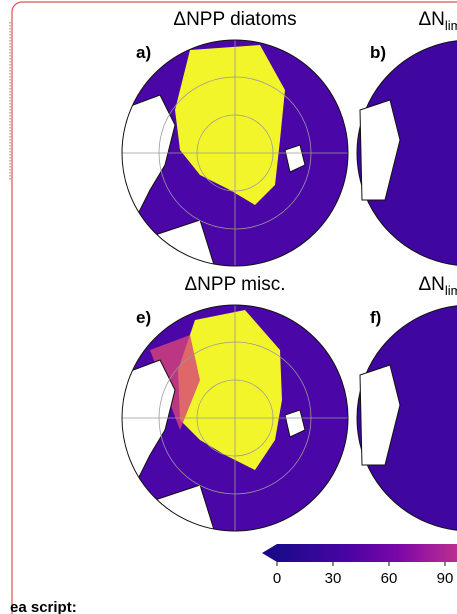 Image resolution: width=457 pixels, height=614 pixels. What do you see at coordinates (406, 153) in the screenshot?
I see `map-b` at bounding box center [406, 153].